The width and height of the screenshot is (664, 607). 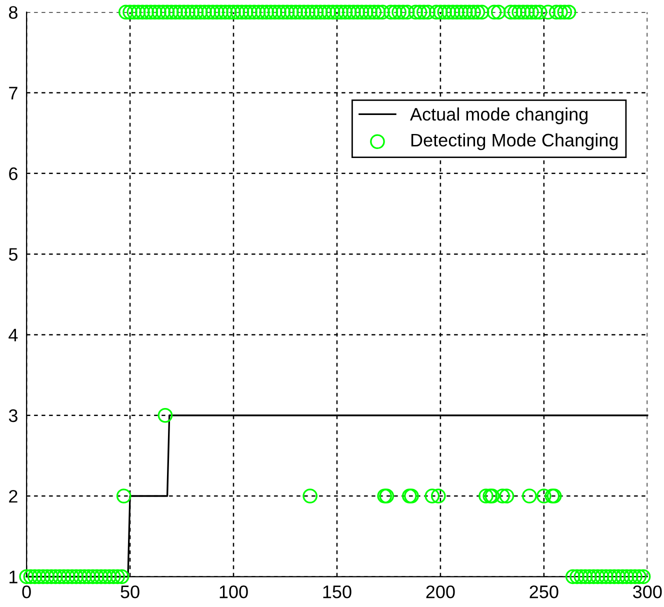 I want to click on x-tick-label: 200, so click(x=440, y=591).